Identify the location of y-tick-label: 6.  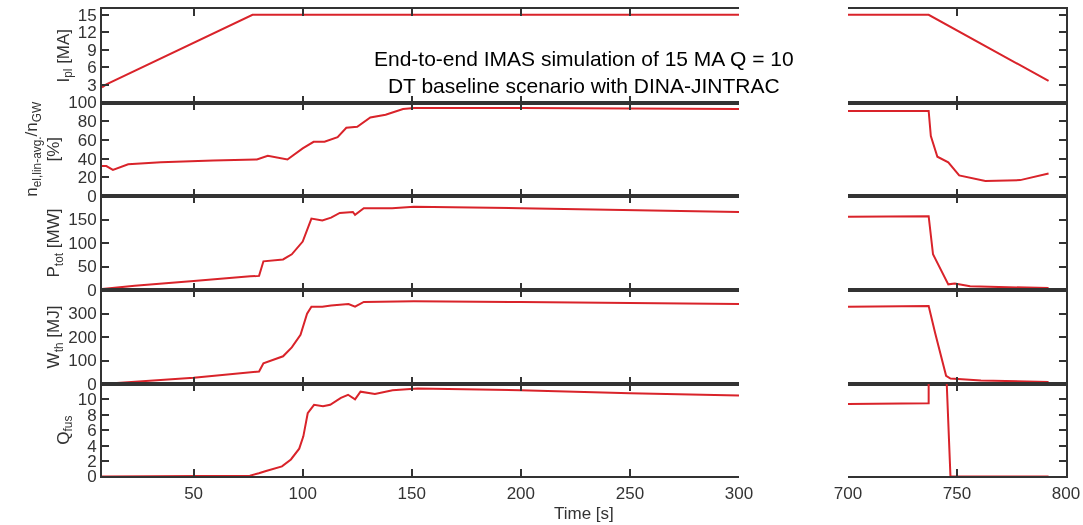
(92, 68).